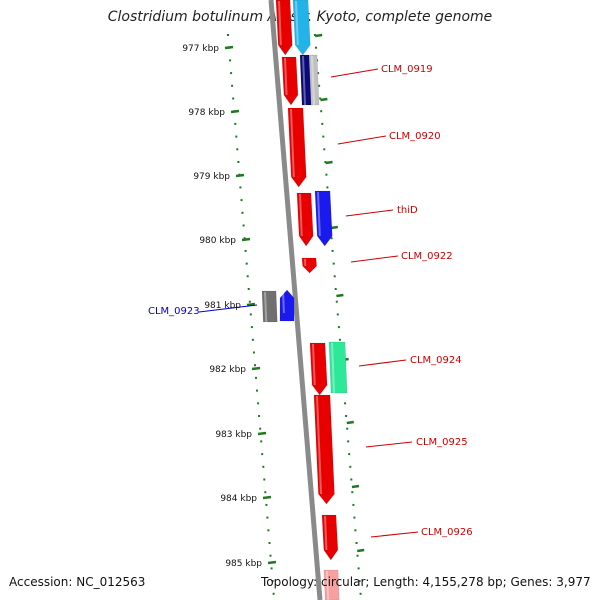  Describe the element at coordinates (222, 306) in the screenshot. I see `kbp-tick-label: 981 kbp` at that location.